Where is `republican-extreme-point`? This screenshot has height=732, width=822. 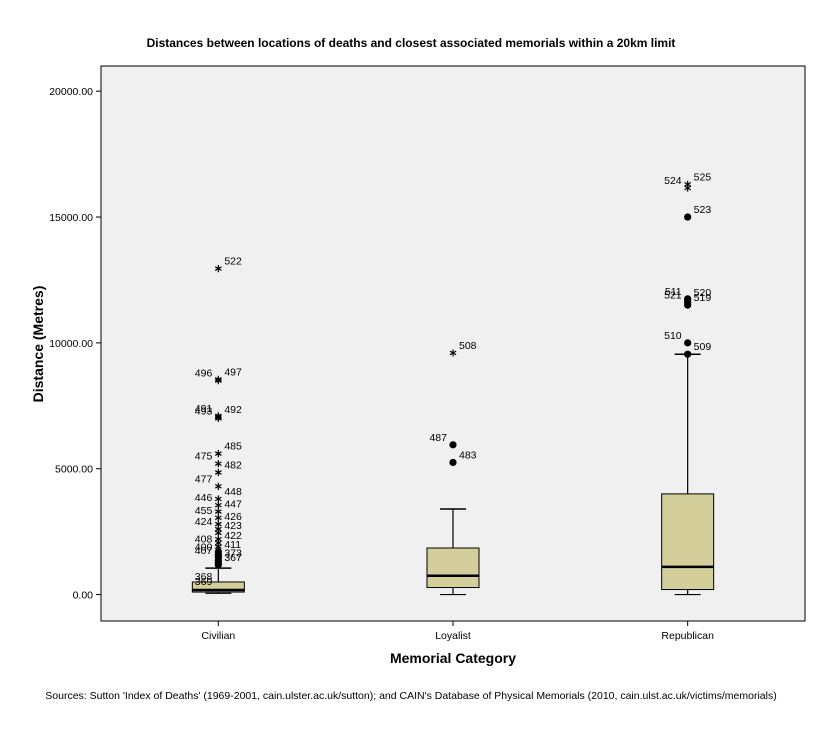 republican-extreme-point is located at coordinates (688, 184).